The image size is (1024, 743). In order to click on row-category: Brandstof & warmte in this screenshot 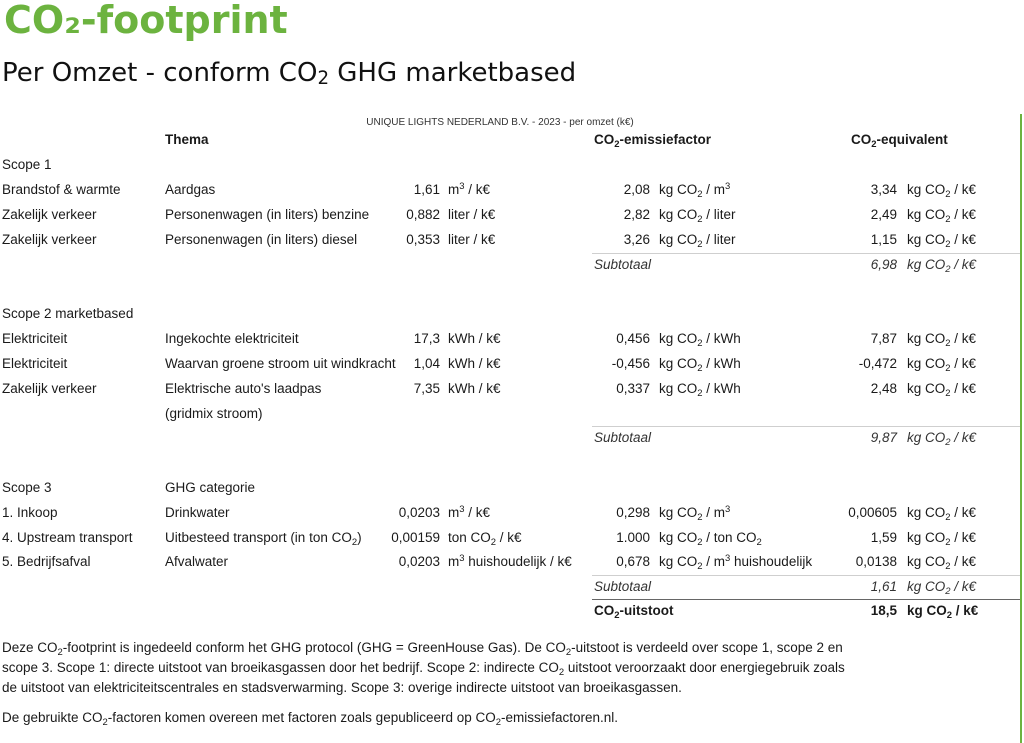, I will do `click(61, 189)`.